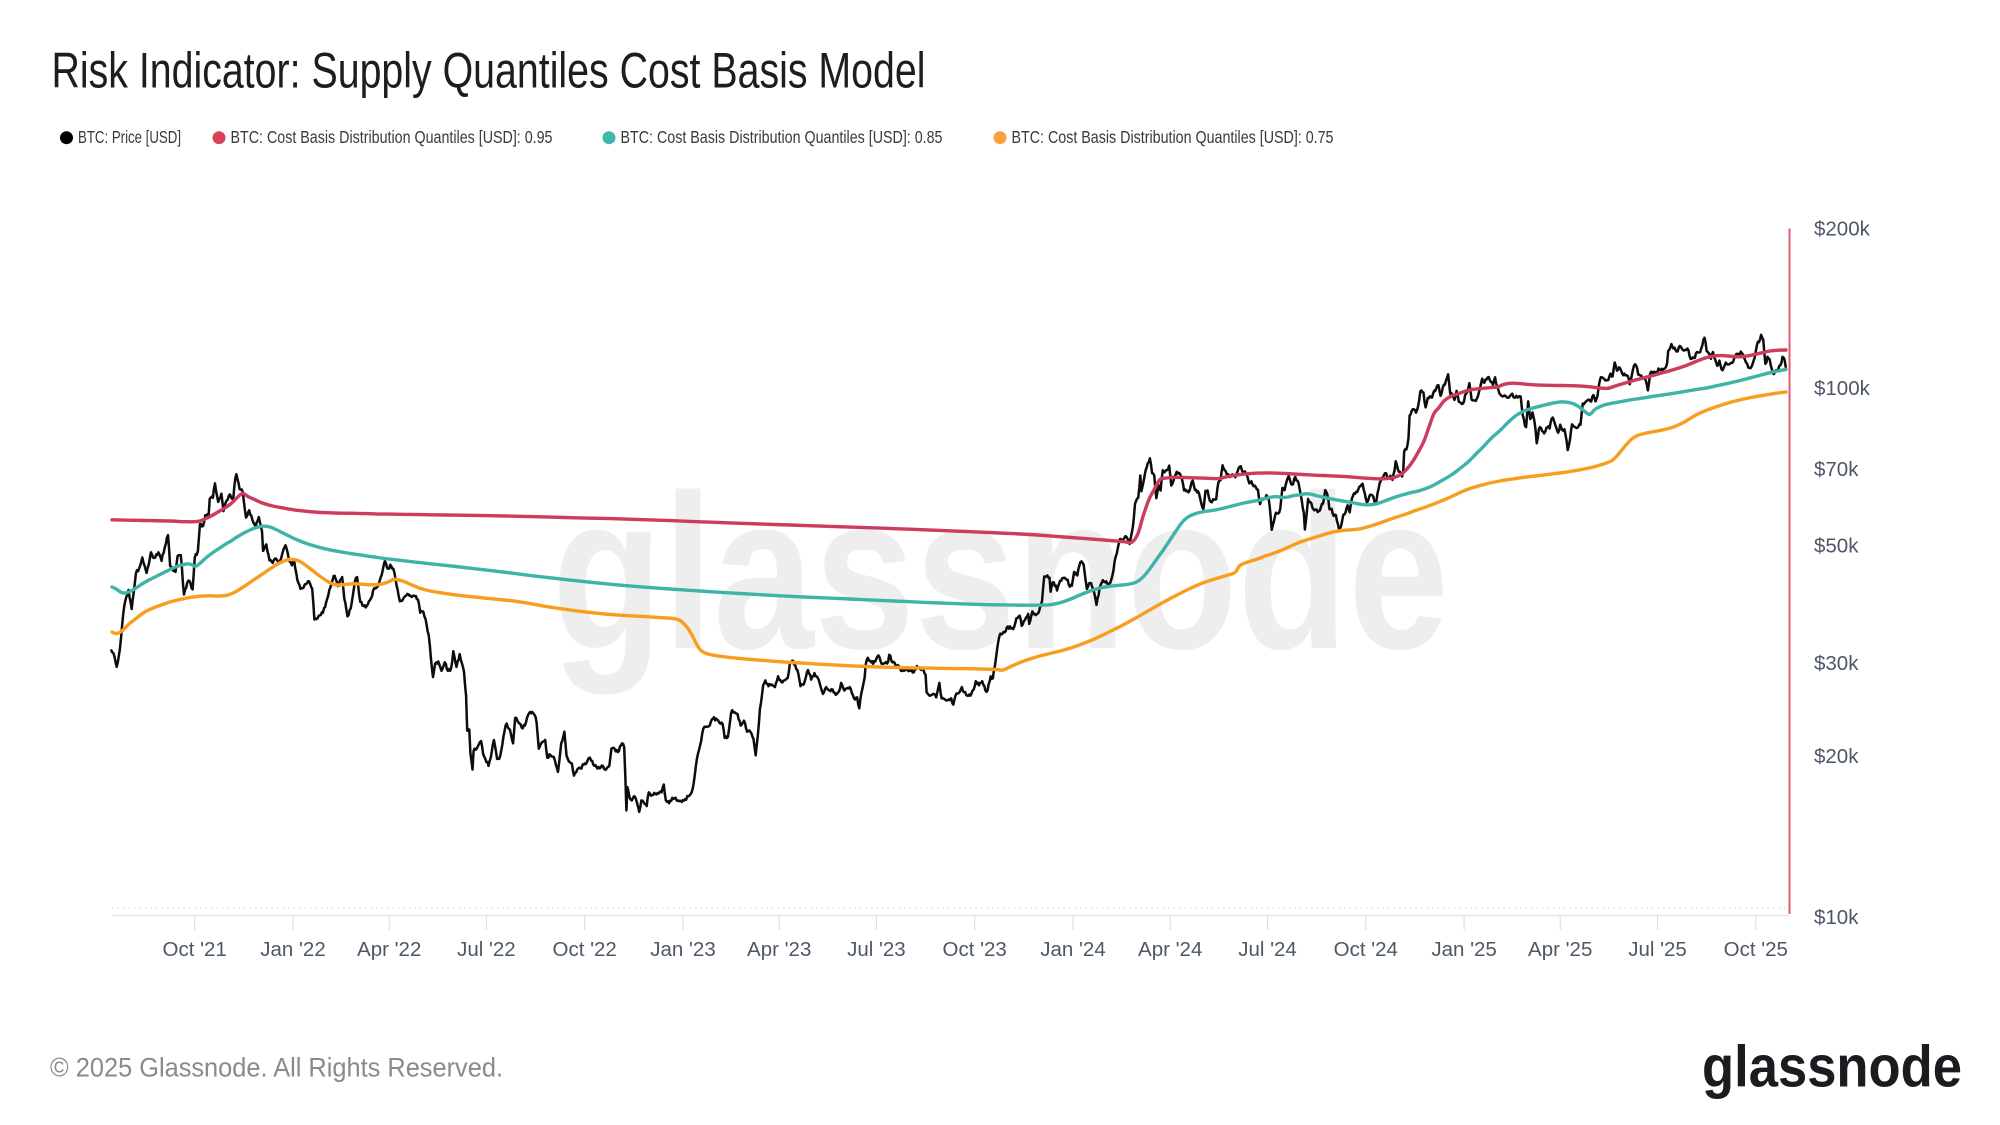  I want to click on svg-text: $50k, so click(1836, 545).